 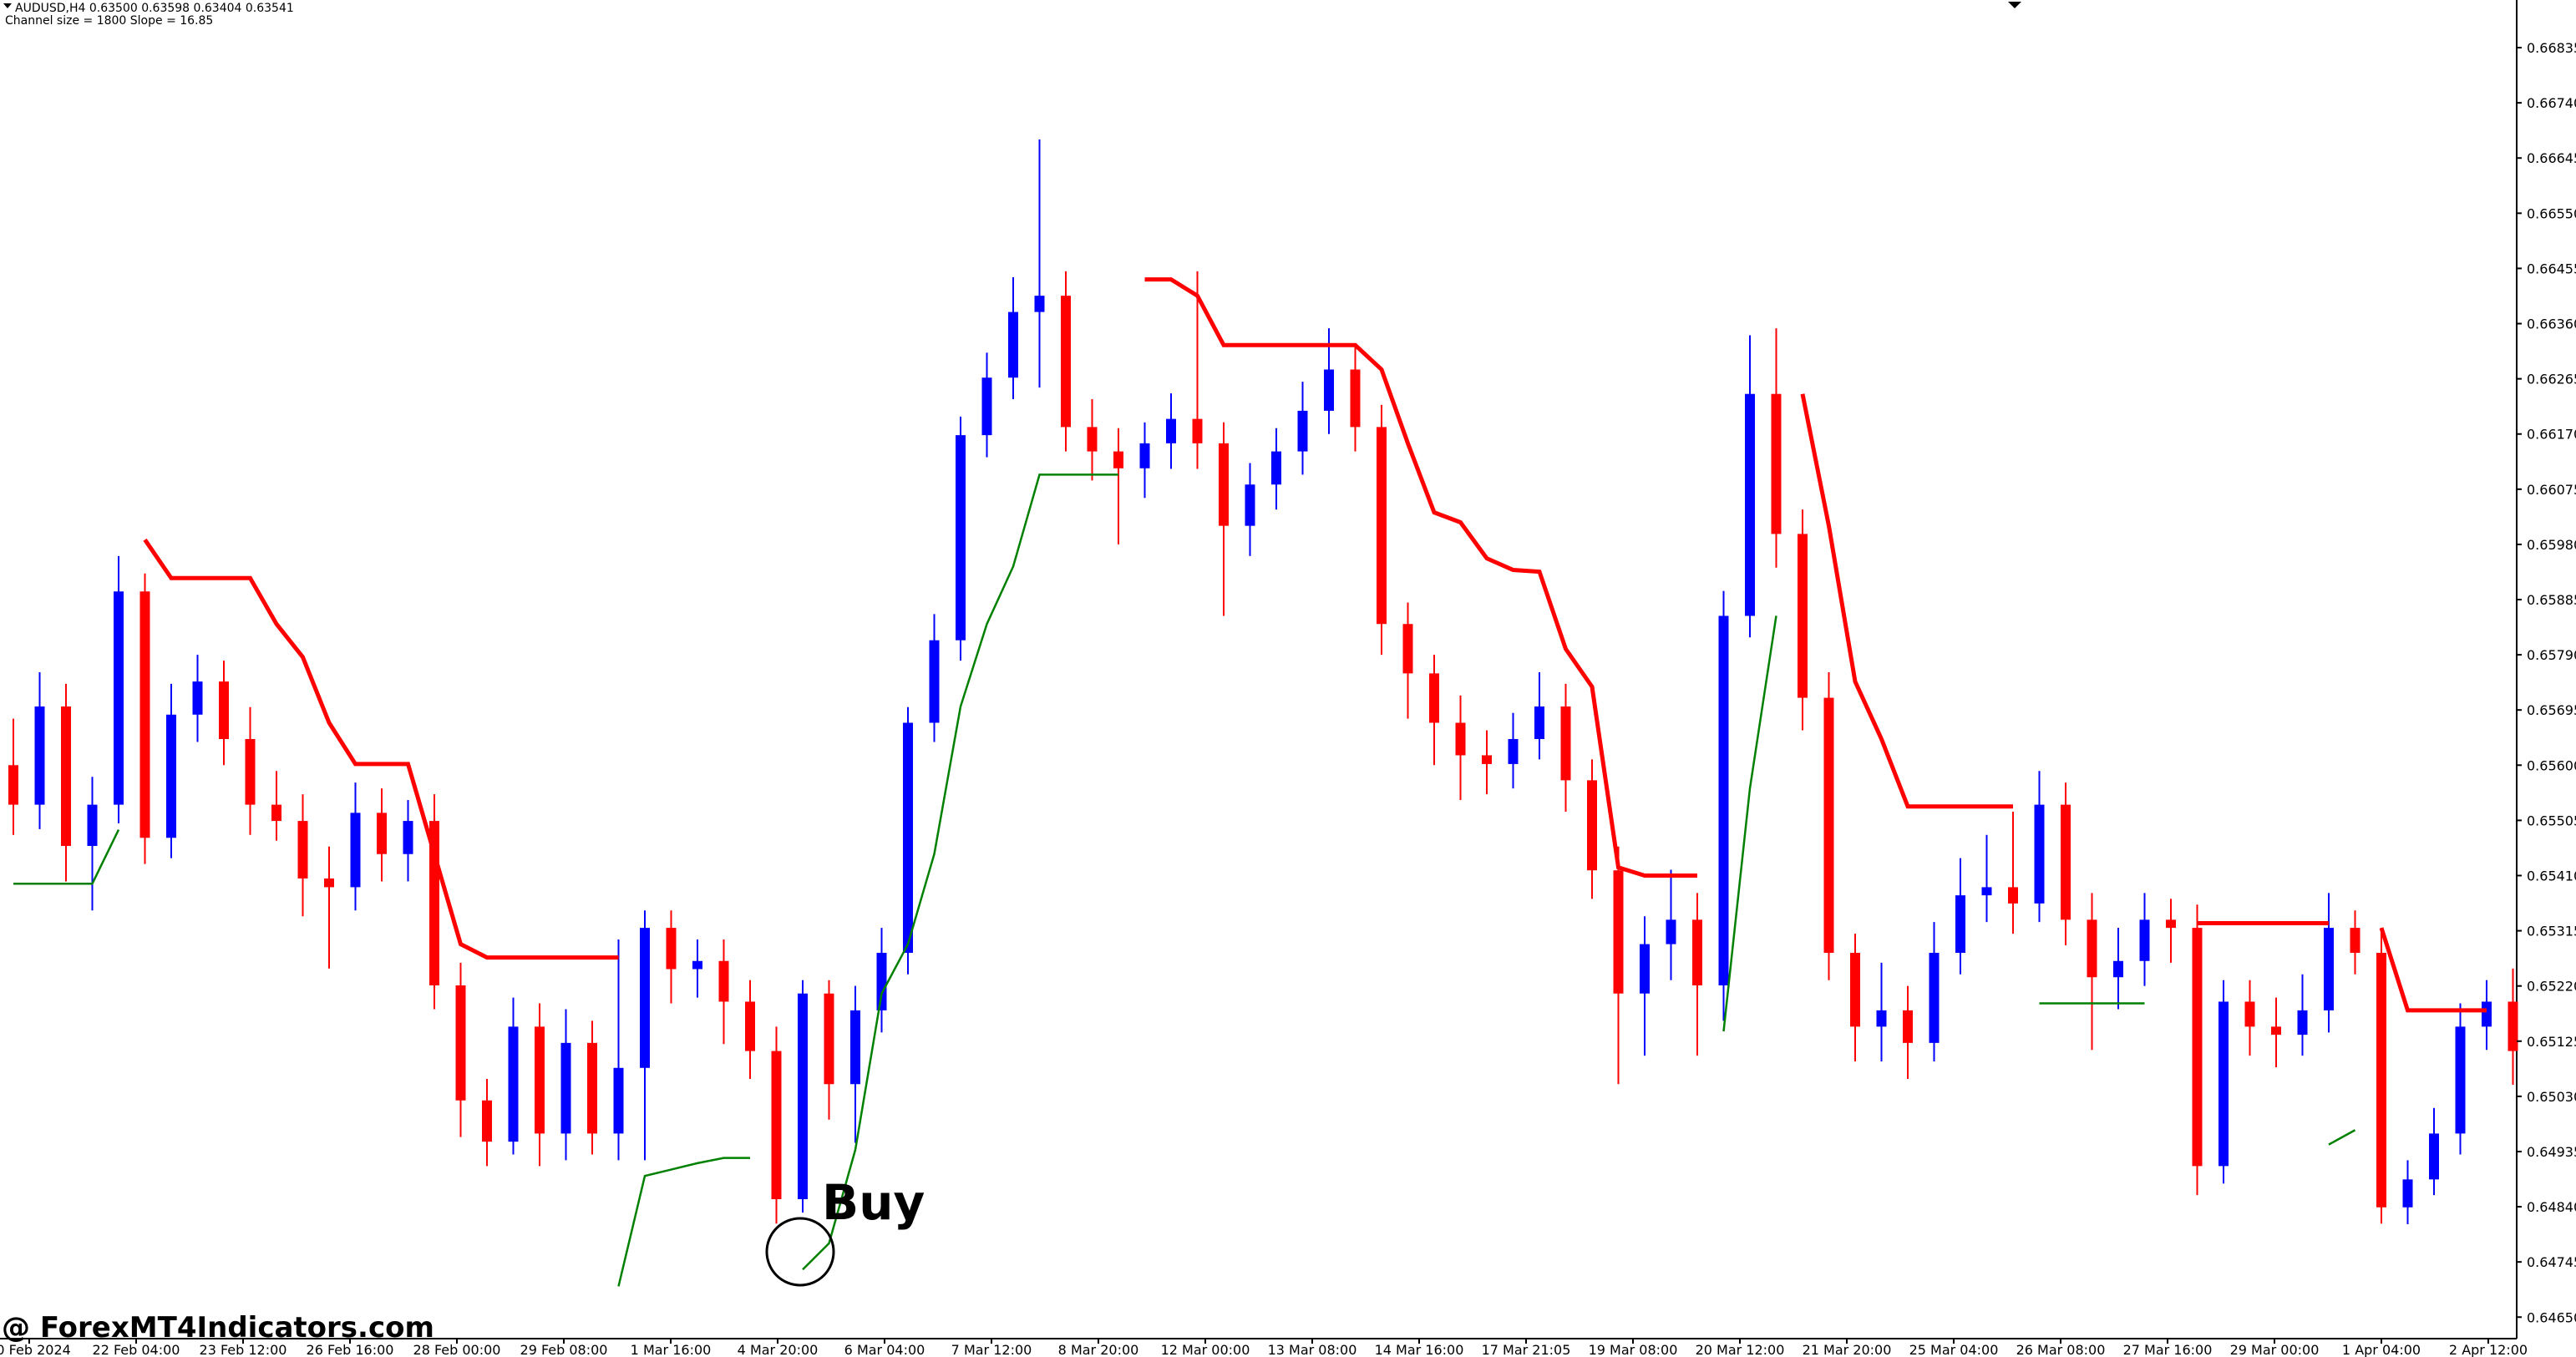 What do you see at coordinates (1633, 1349) in the screenshot?
I see `x-tick-label: 19 Mar 08:00` at bounding box center [1633, 1349].